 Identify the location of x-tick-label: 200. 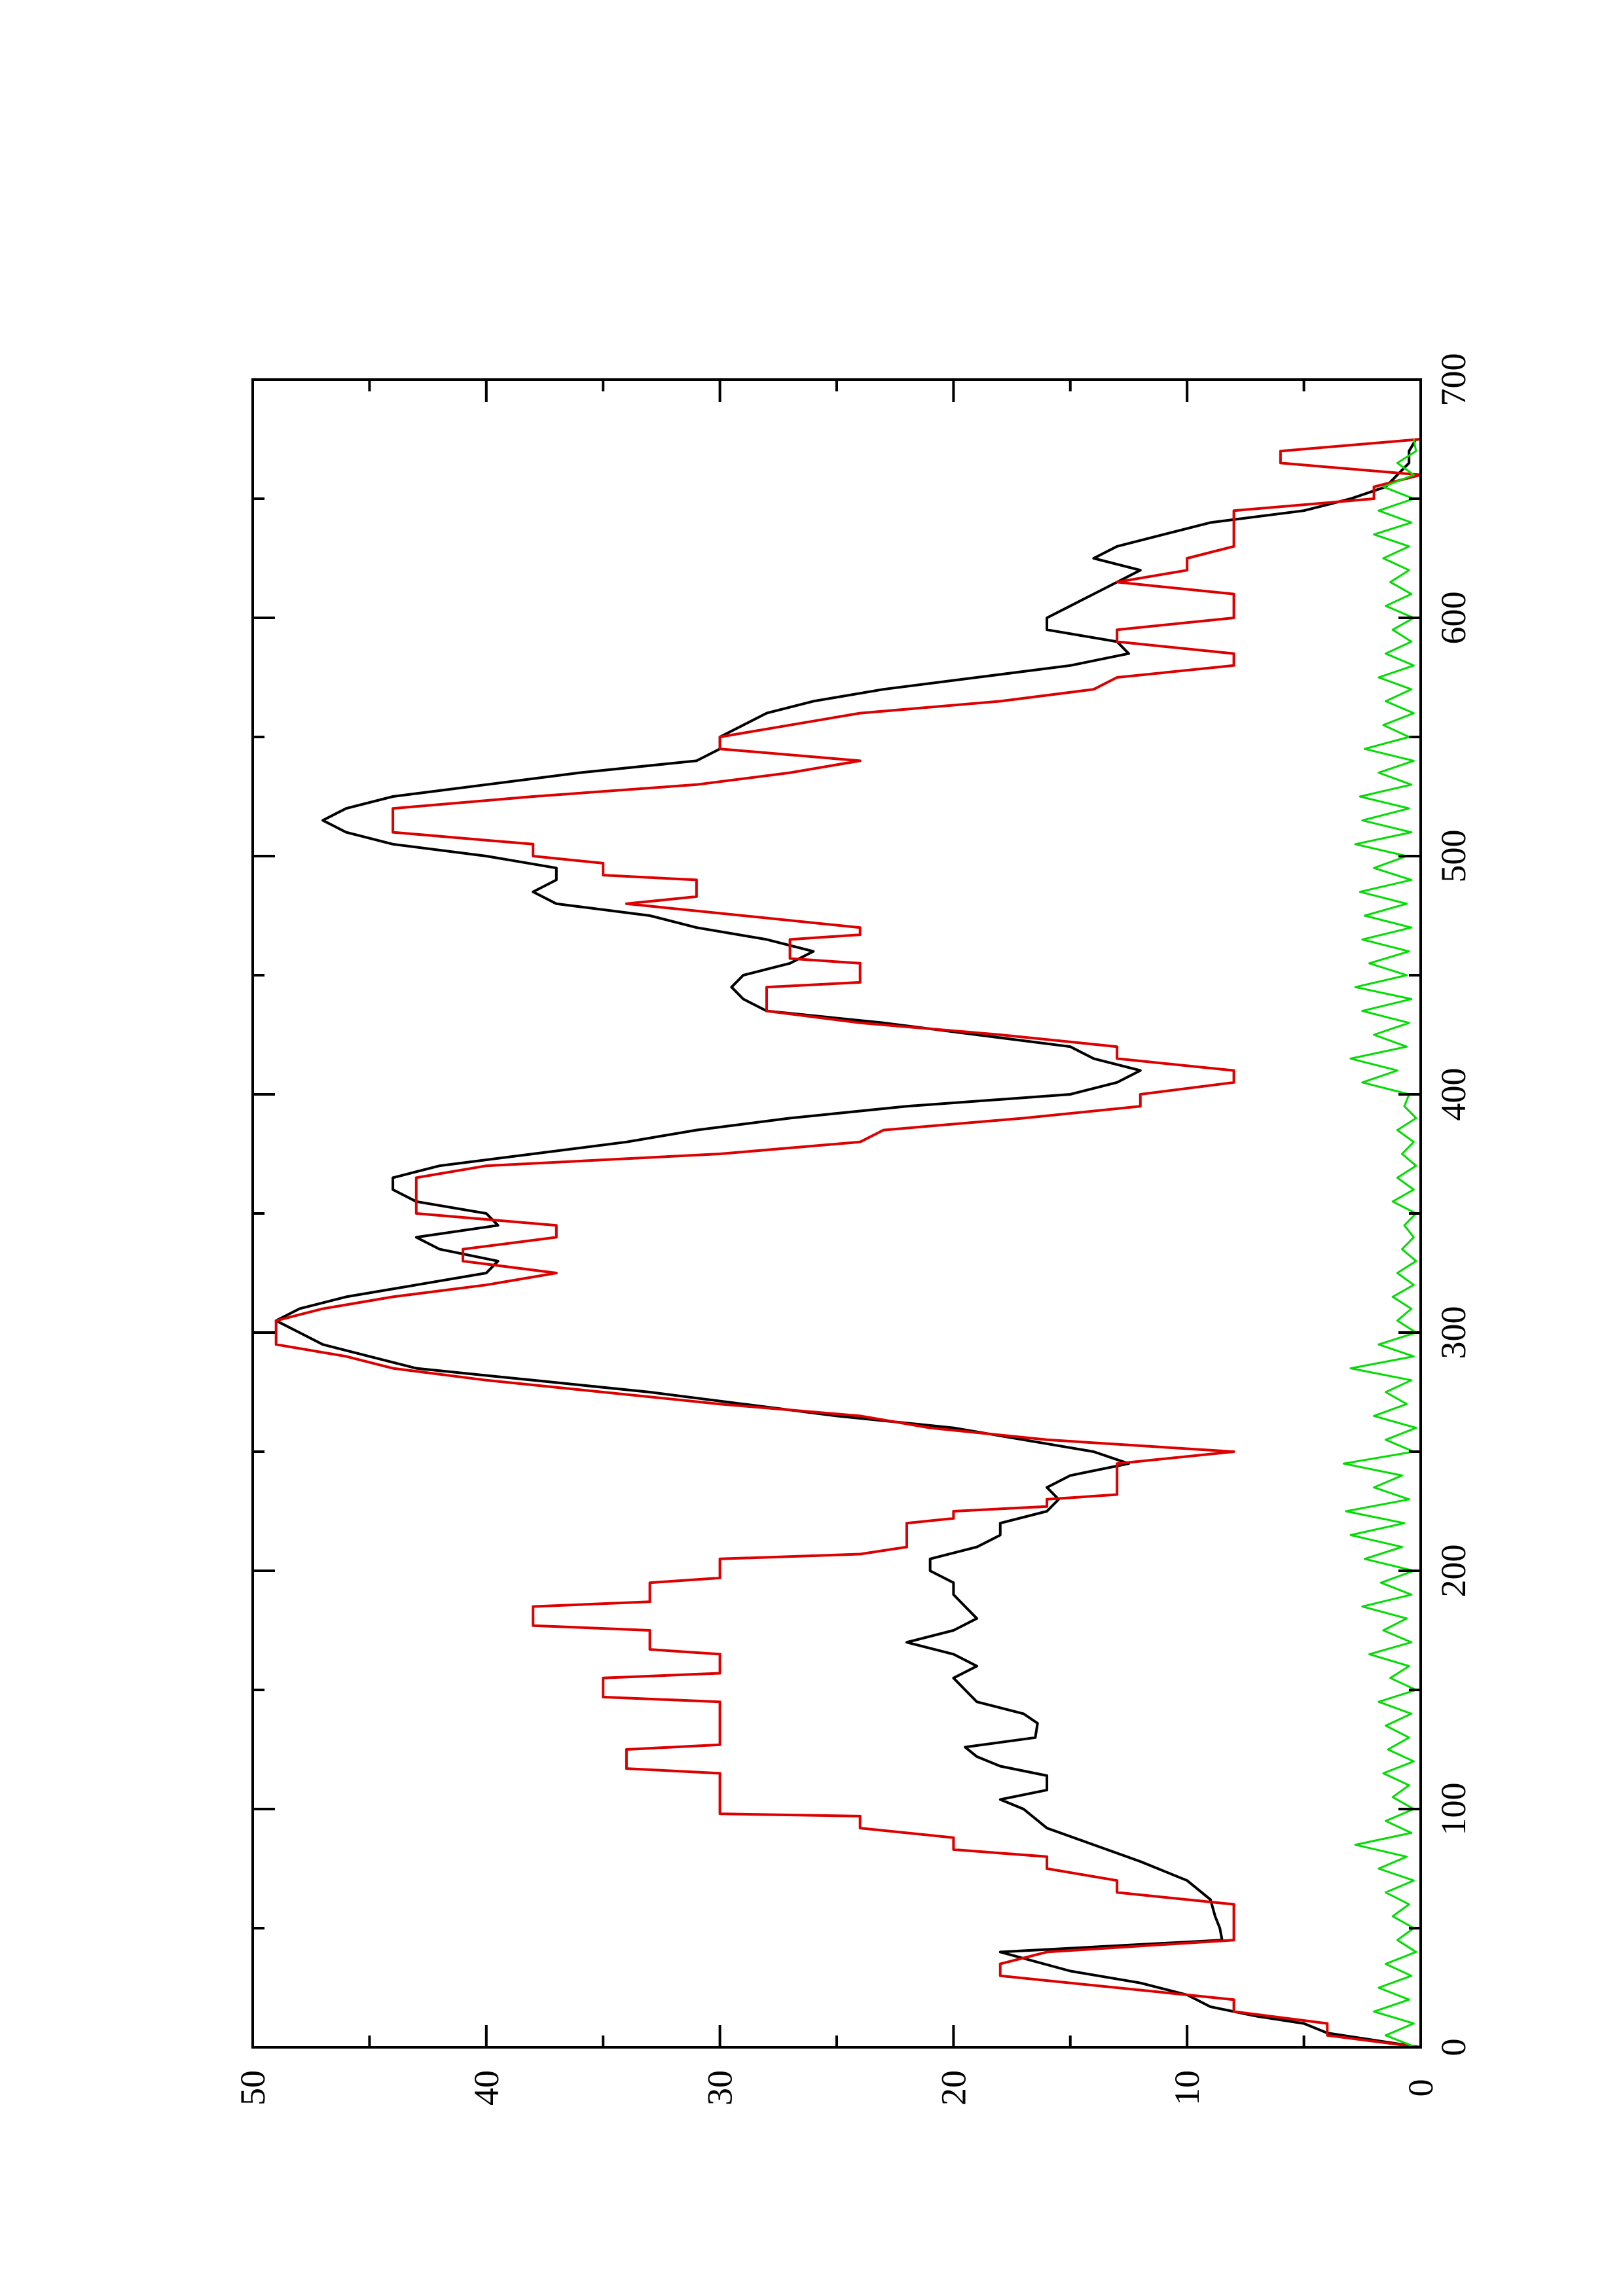
(1453, 1572).